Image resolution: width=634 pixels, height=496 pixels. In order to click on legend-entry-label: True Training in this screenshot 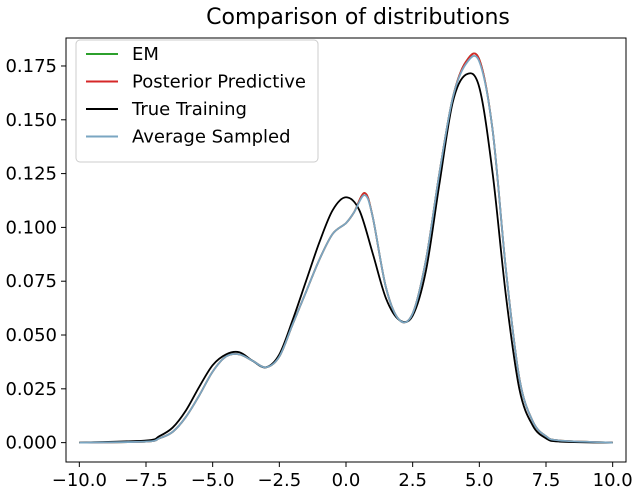, I will do `click(189, 109)`.